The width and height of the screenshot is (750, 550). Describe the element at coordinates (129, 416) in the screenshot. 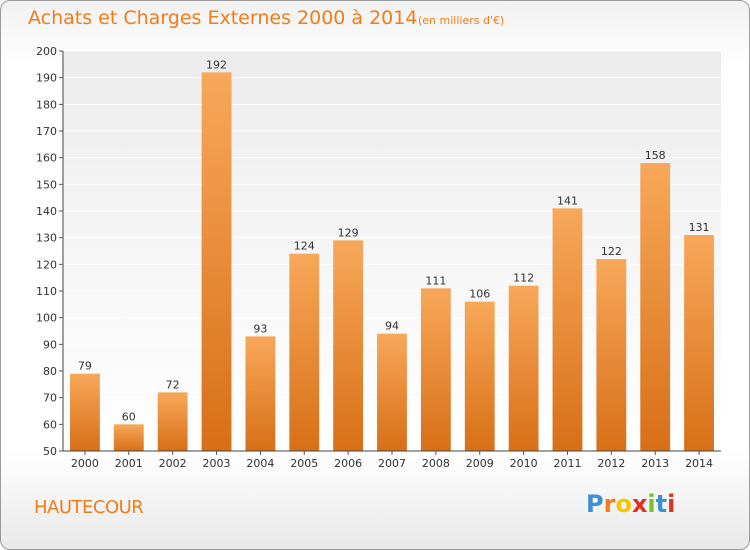

I see `data-label: 60` at that location.